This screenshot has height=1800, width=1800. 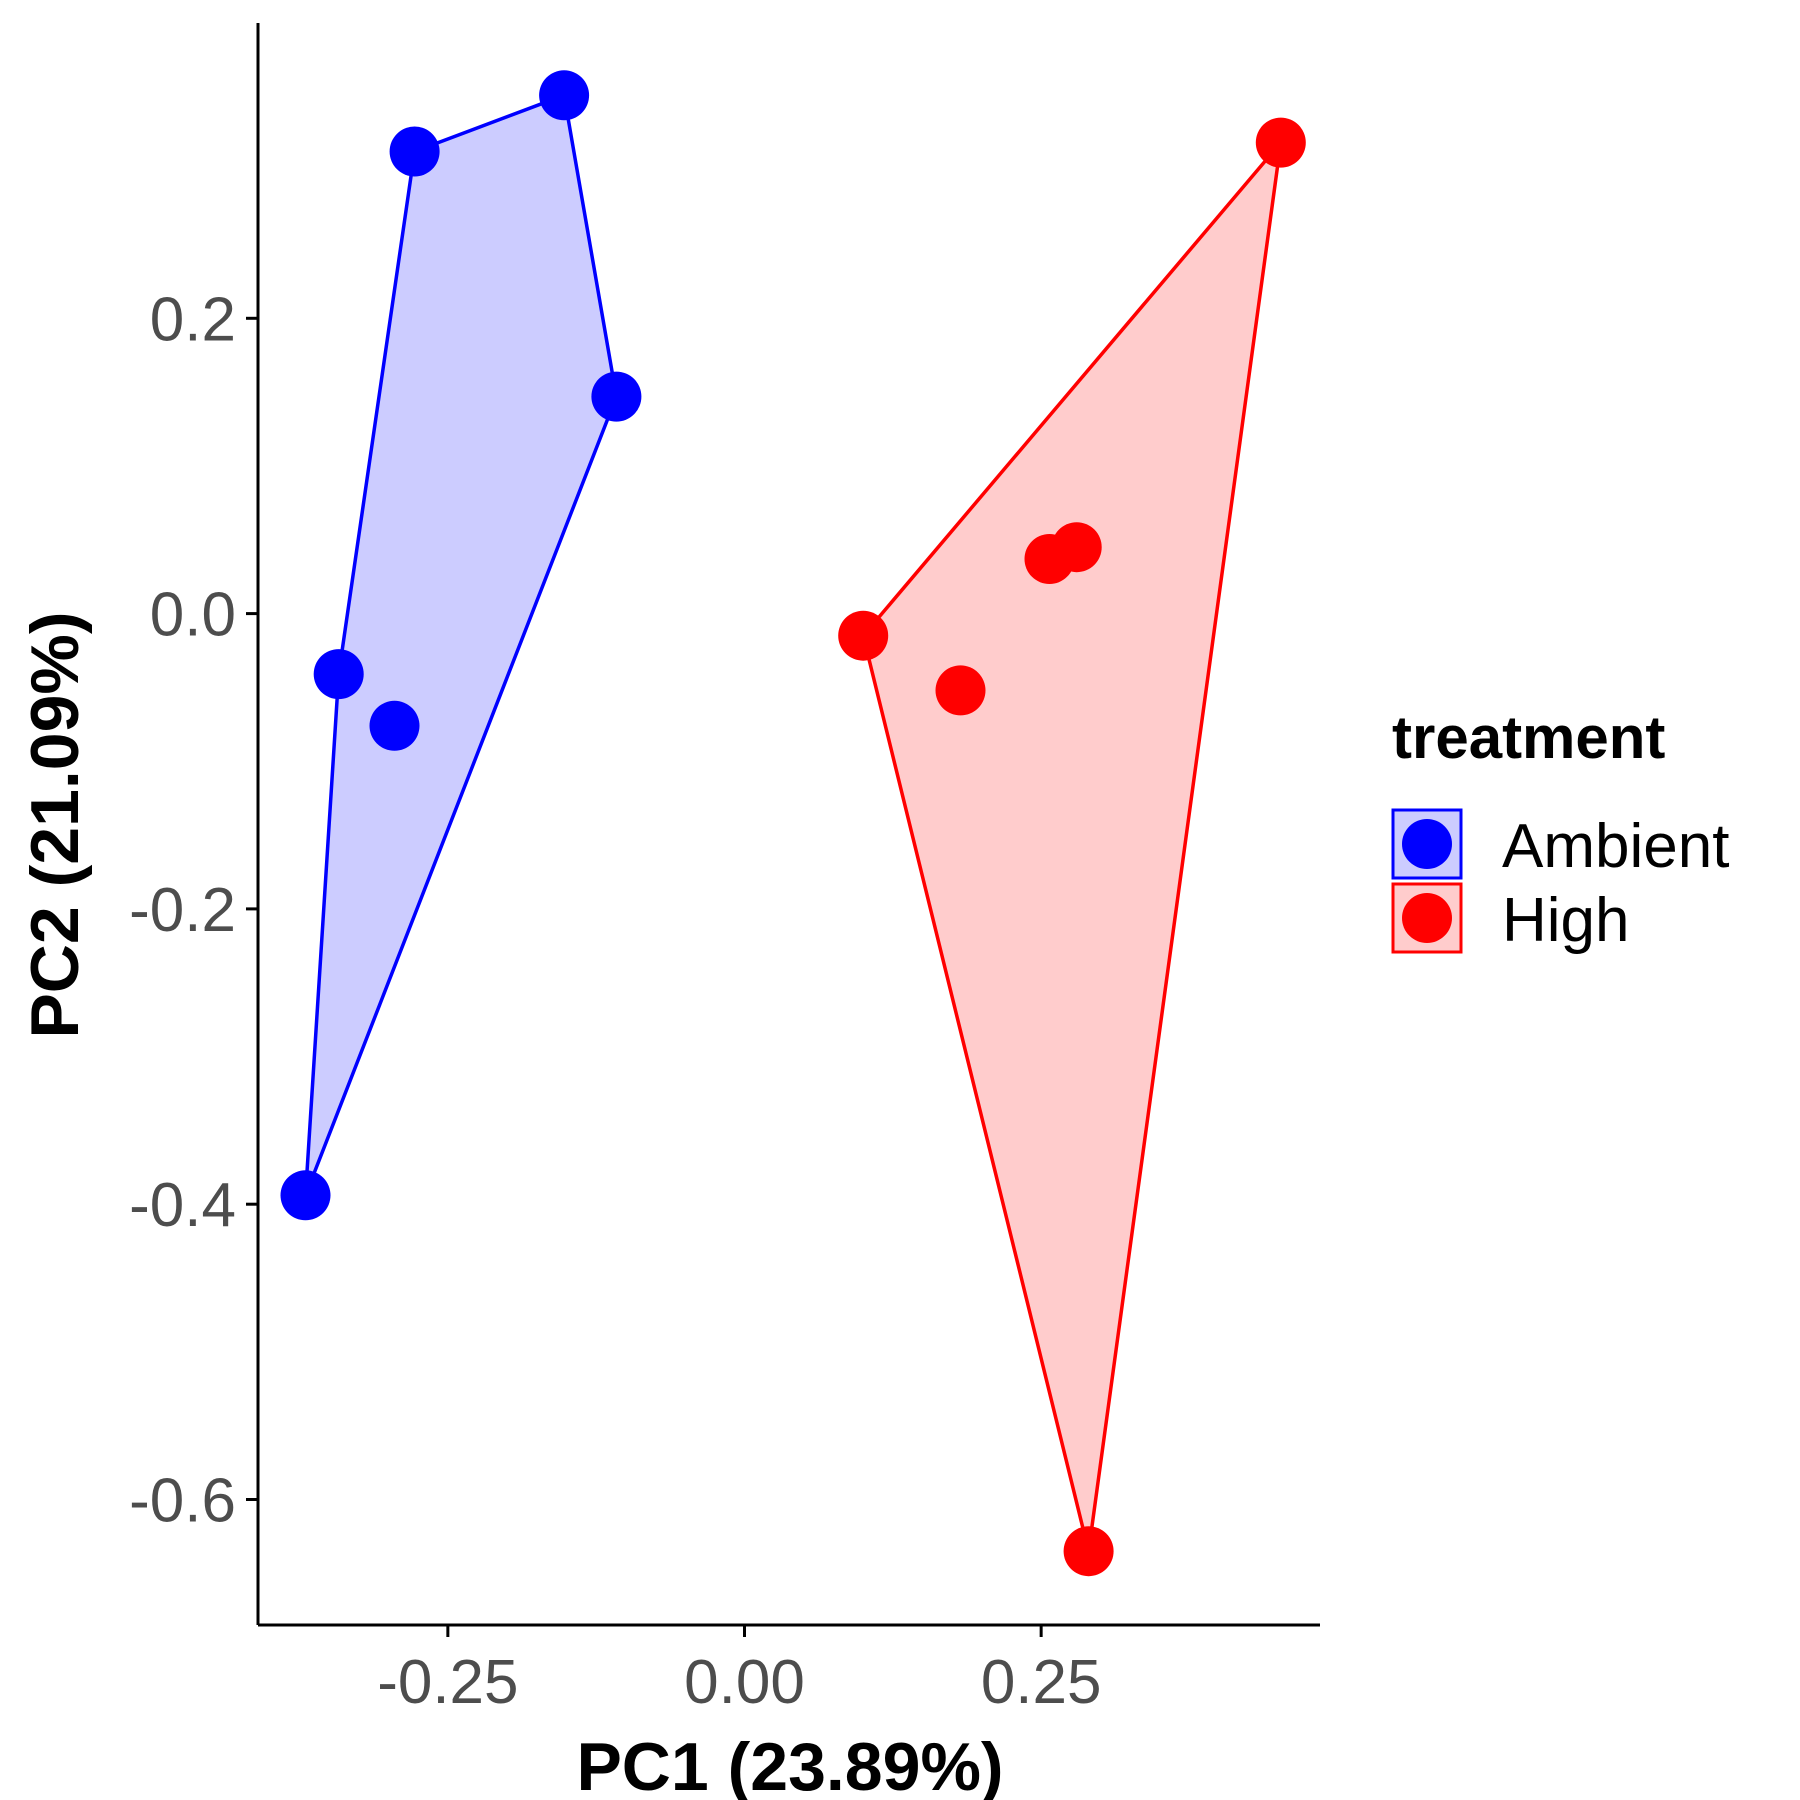 What do you see at coordinates (461, 645) in the screenshot?
I see `hull-ambient` at bounding box center [461, 645].